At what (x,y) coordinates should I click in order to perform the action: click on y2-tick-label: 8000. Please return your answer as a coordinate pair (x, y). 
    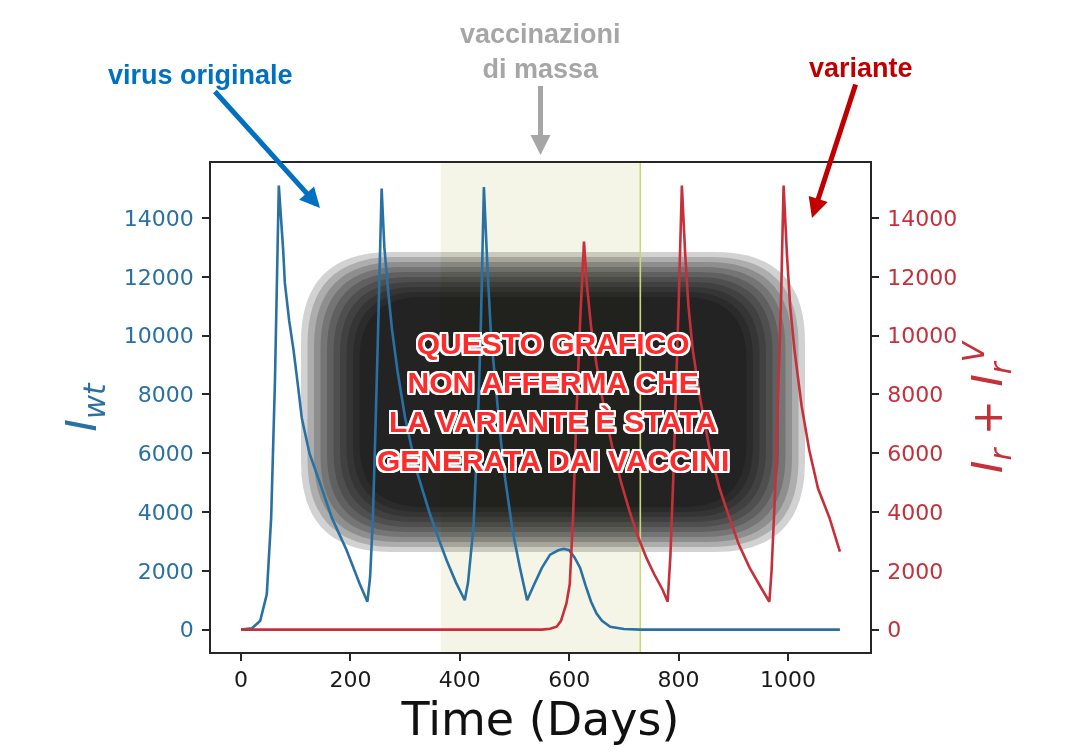
    Looking at the image, I should click on (915, 395).